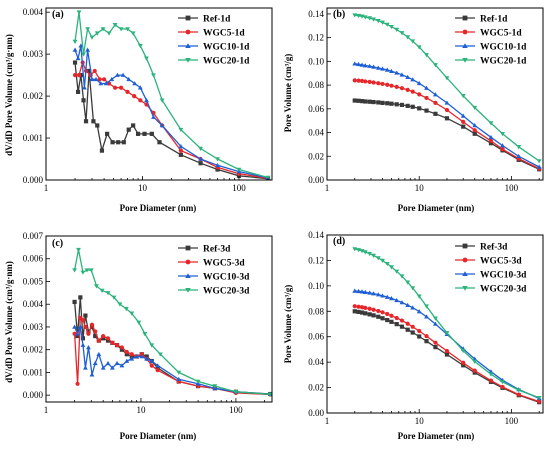 This screenshot has height=449, width=550. I want to click on y-tick-label: 0.001, so click(33, 138).